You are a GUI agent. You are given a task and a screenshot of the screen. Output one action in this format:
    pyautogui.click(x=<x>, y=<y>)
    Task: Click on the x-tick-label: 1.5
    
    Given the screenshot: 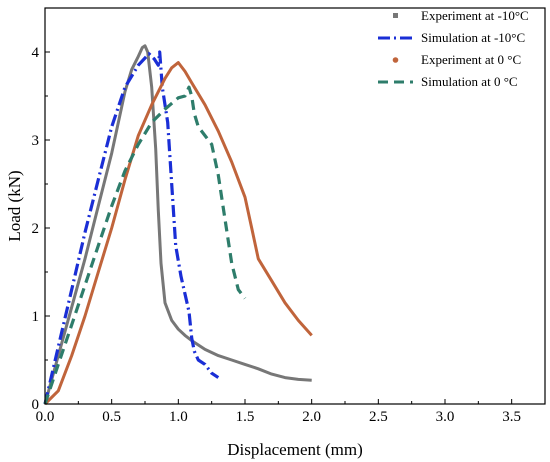 What is the action you would take?
    pyautogui.click(x=245, y=417)
    